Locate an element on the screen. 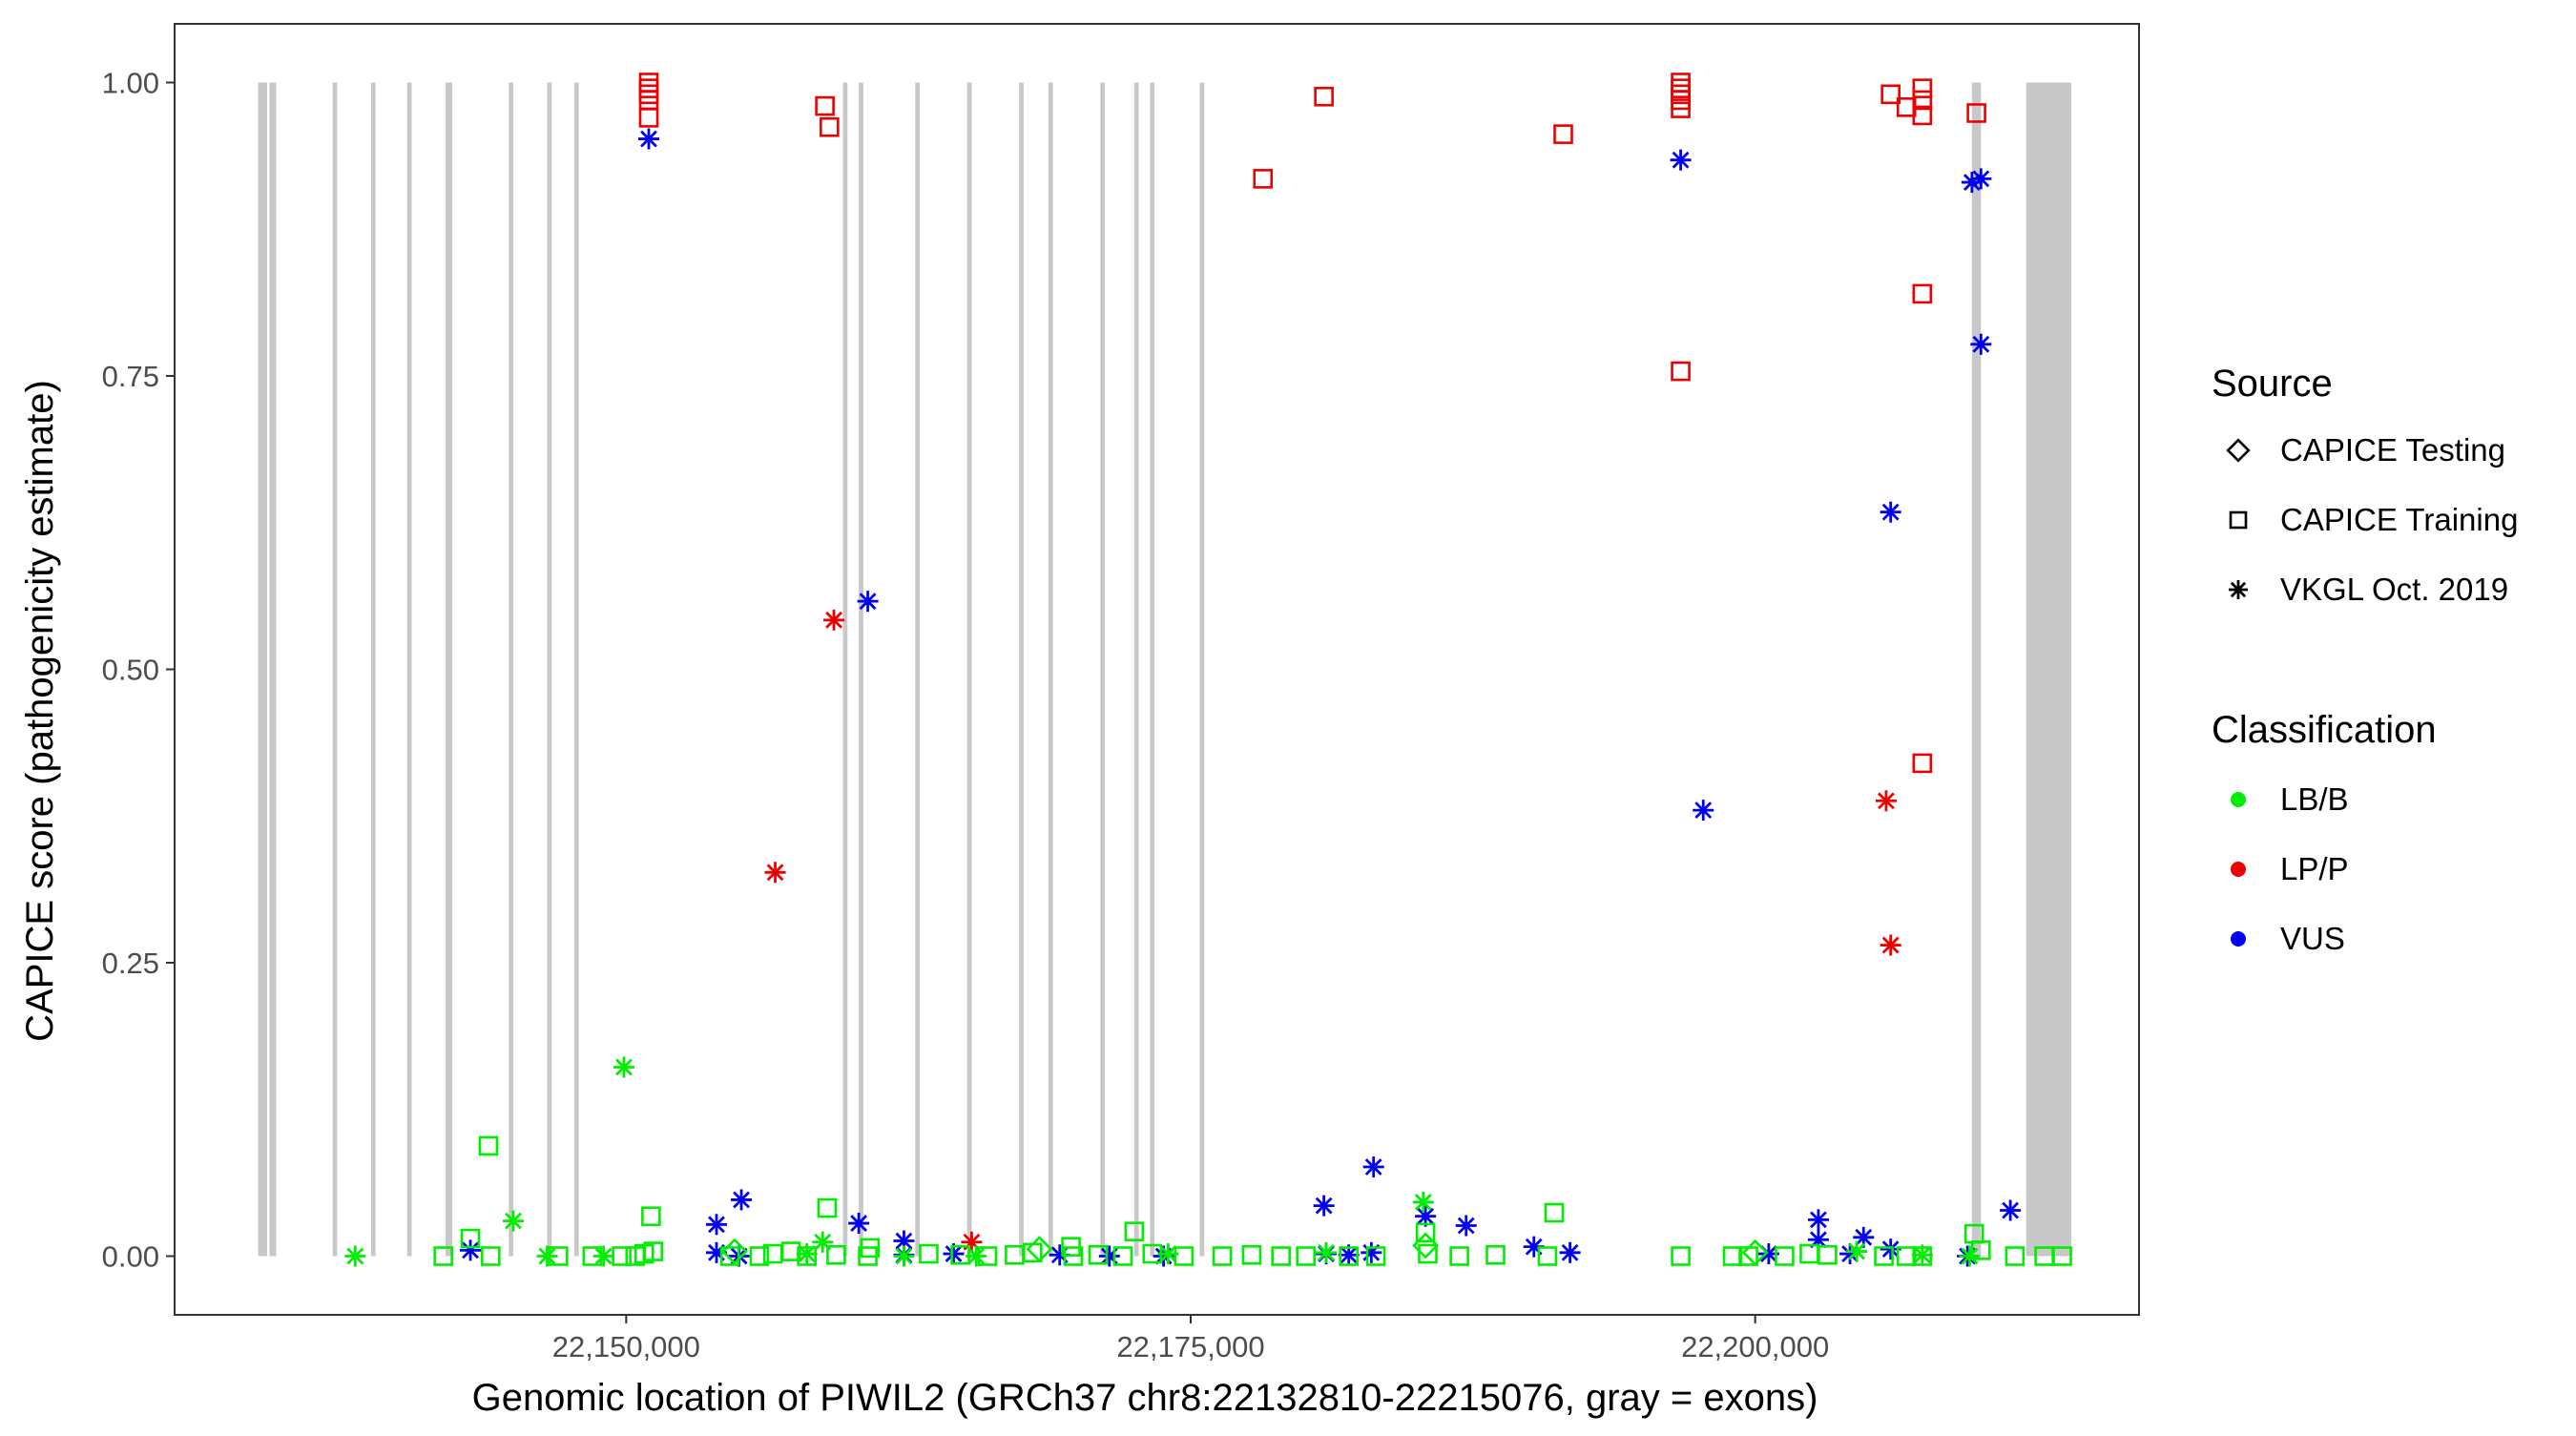 This screenshot has height=1436, width=2576. legend-label: VUS is located at coordinates (2312, 938).